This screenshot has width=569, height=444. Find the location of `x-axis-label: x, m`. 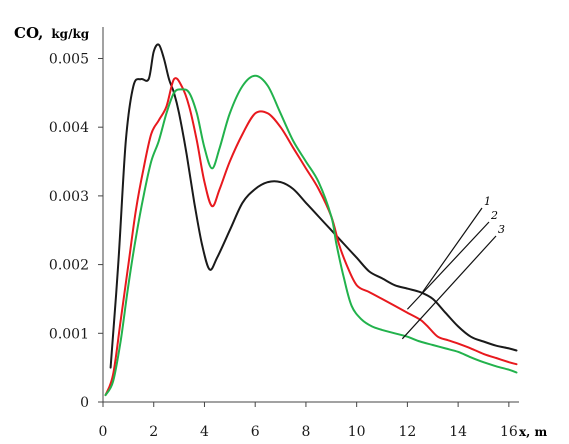

x-axis-label: x, m is located at coordinates (533, 432).